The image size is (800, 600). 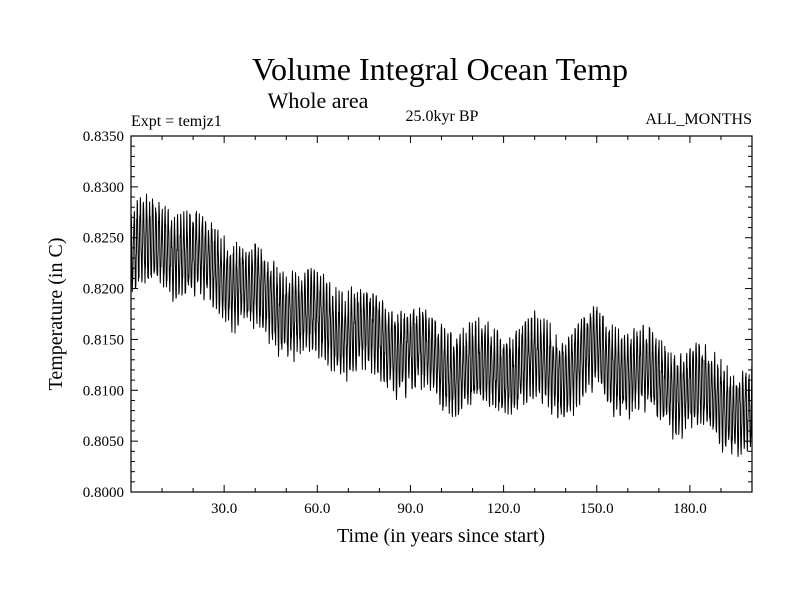 I want to click on x-tick-label: 90.0, so click(x=410, y=509).